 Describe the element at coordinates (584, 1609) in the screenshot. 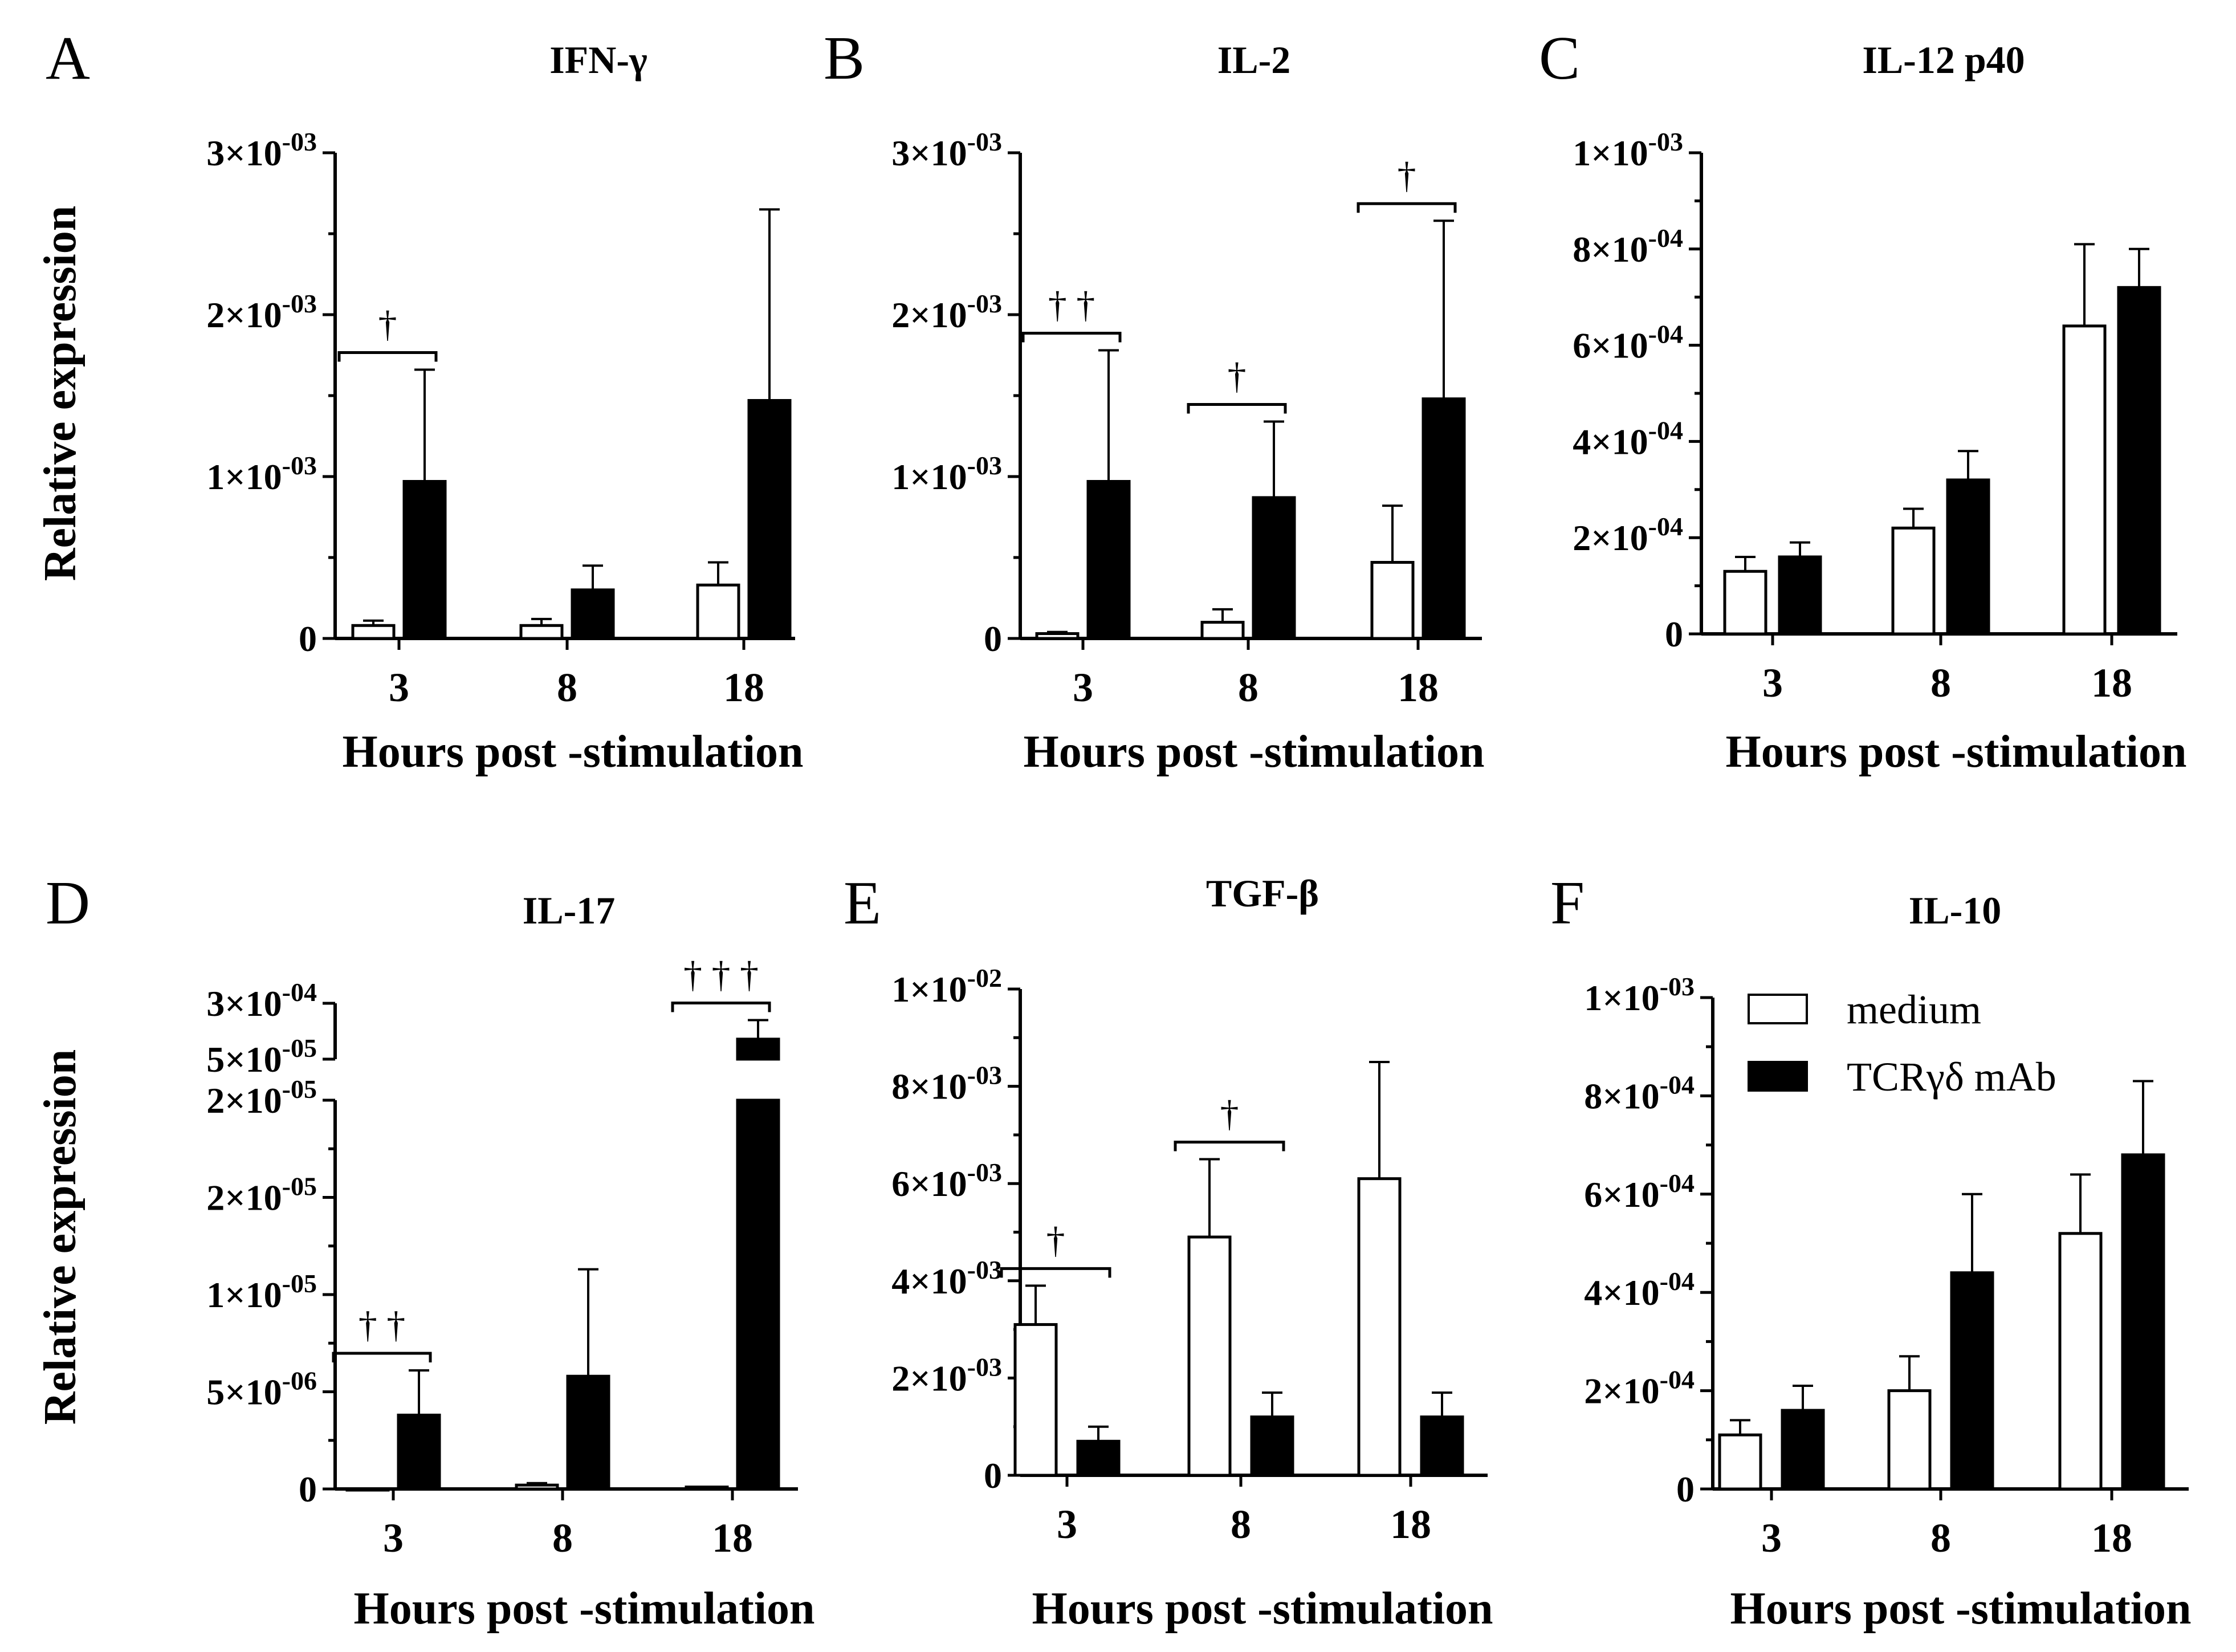

I see `x-axis-label-d: Hours post -stimulation` at that location.